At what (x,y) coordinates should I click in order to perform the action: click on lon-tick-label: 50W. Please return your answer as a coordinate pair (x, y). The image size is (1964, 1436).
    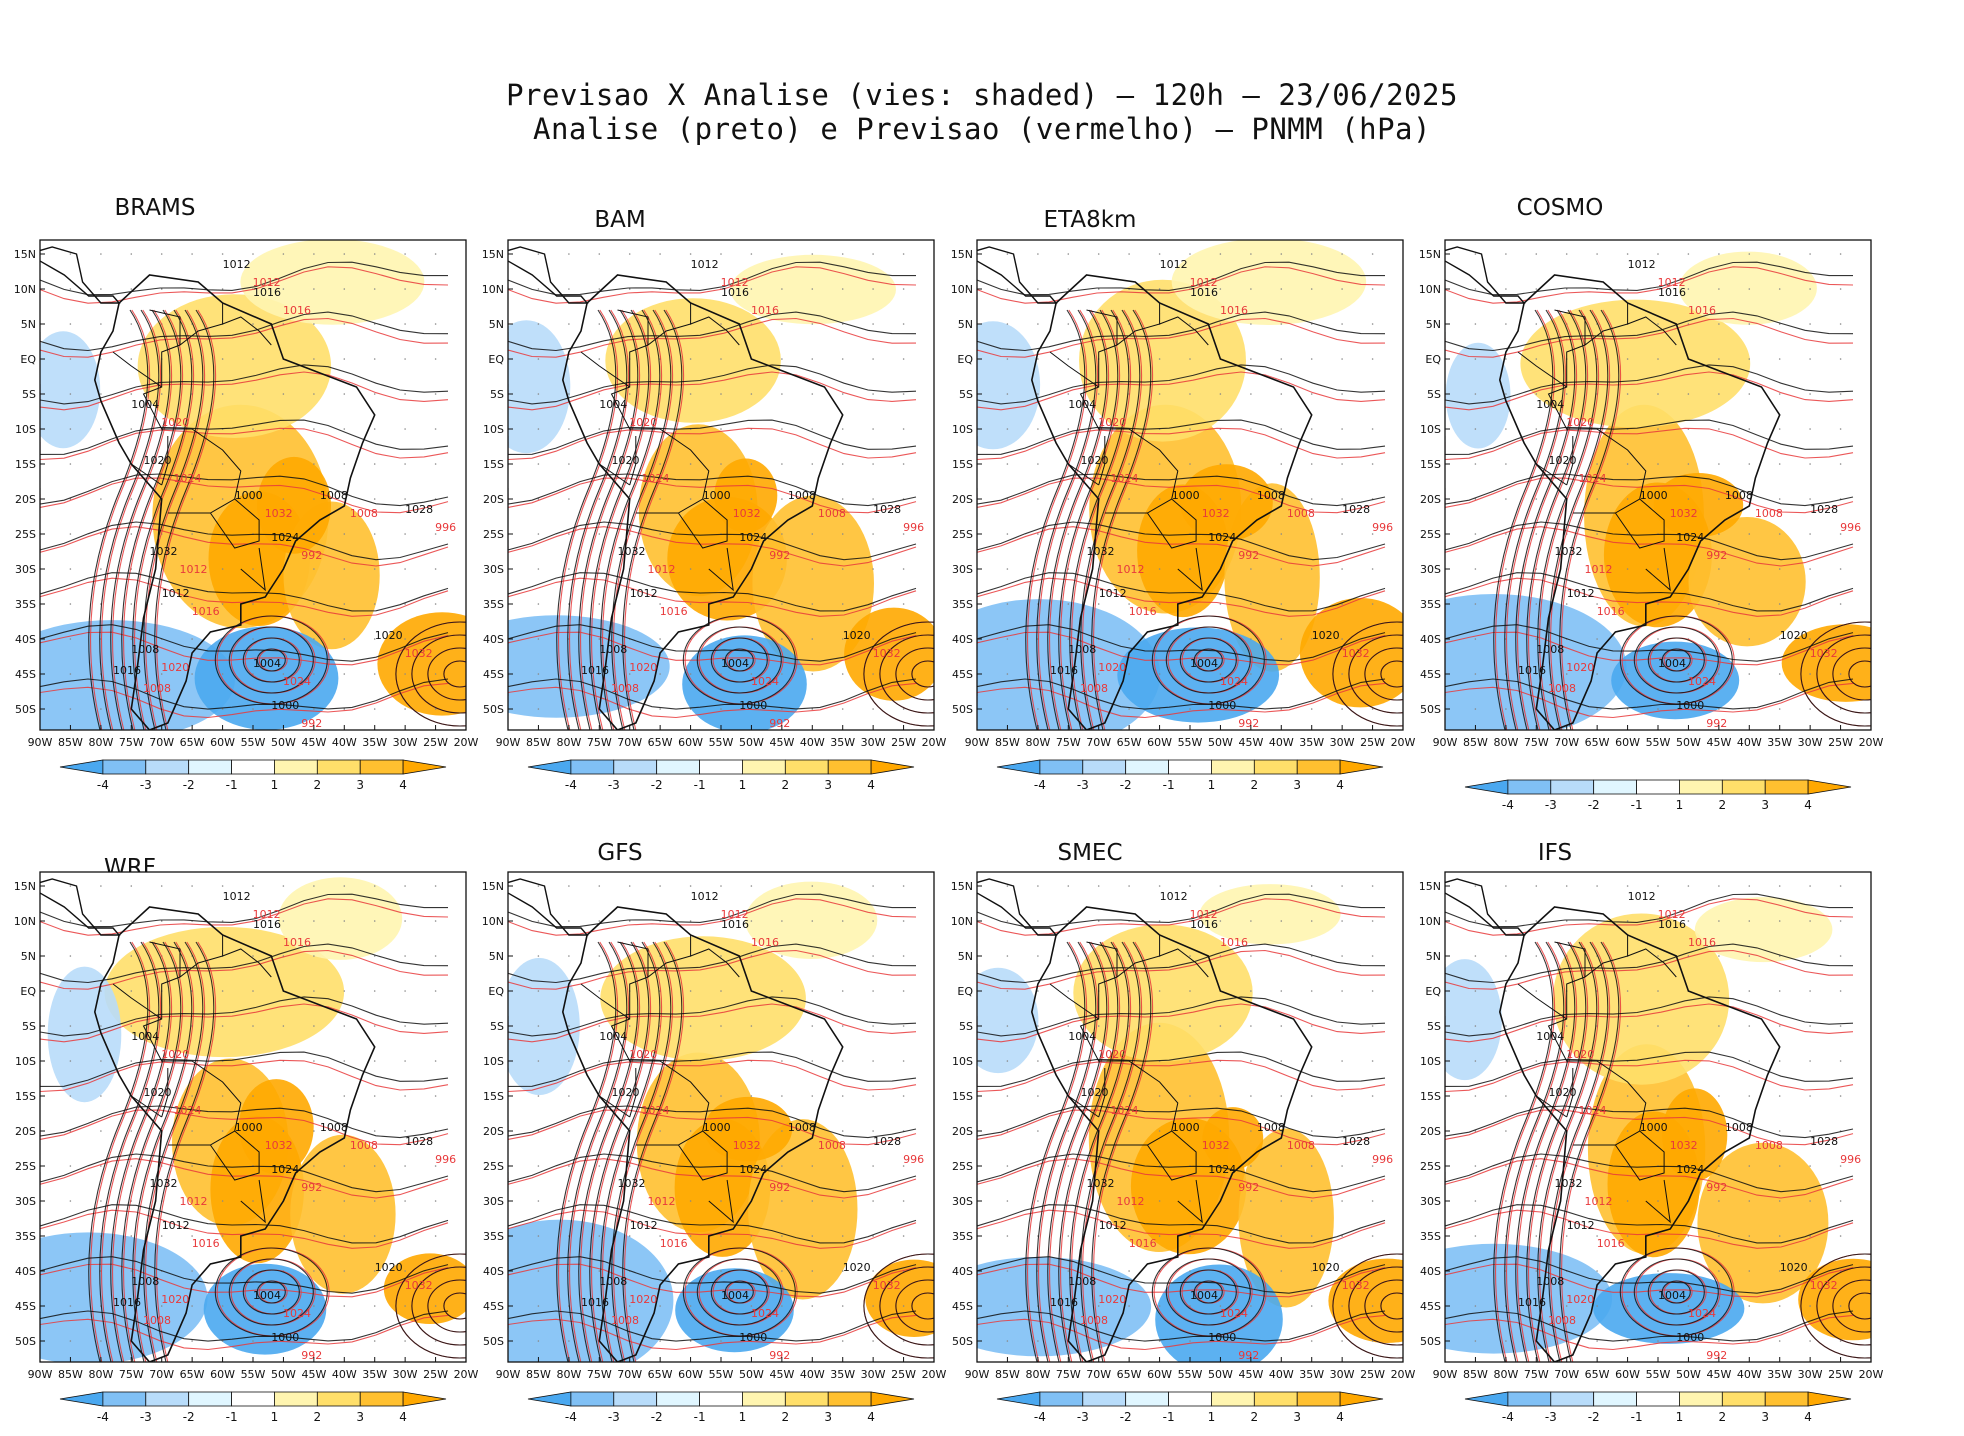
    Looking at the image, I should click on (283, 1374).